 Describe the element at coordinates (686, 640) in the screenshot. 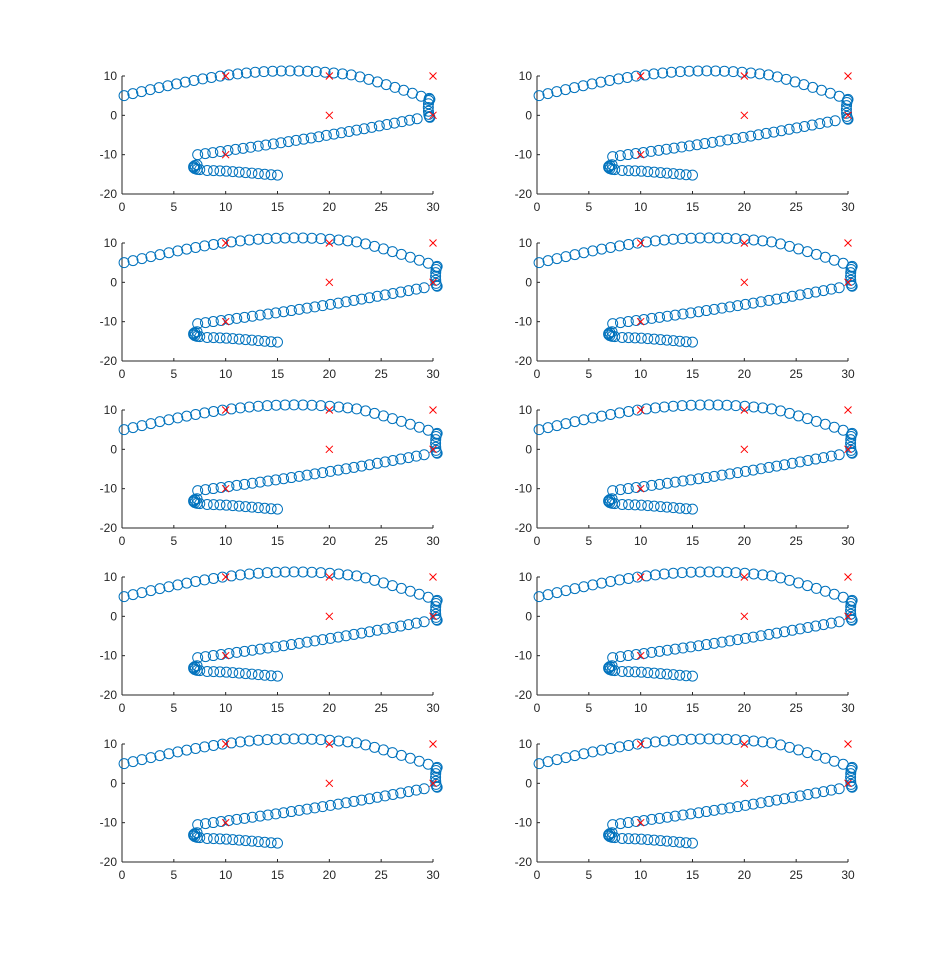

I see `subplot-8: 0 5 10 15 20 25 30 -20 -10 0 10` at that location.